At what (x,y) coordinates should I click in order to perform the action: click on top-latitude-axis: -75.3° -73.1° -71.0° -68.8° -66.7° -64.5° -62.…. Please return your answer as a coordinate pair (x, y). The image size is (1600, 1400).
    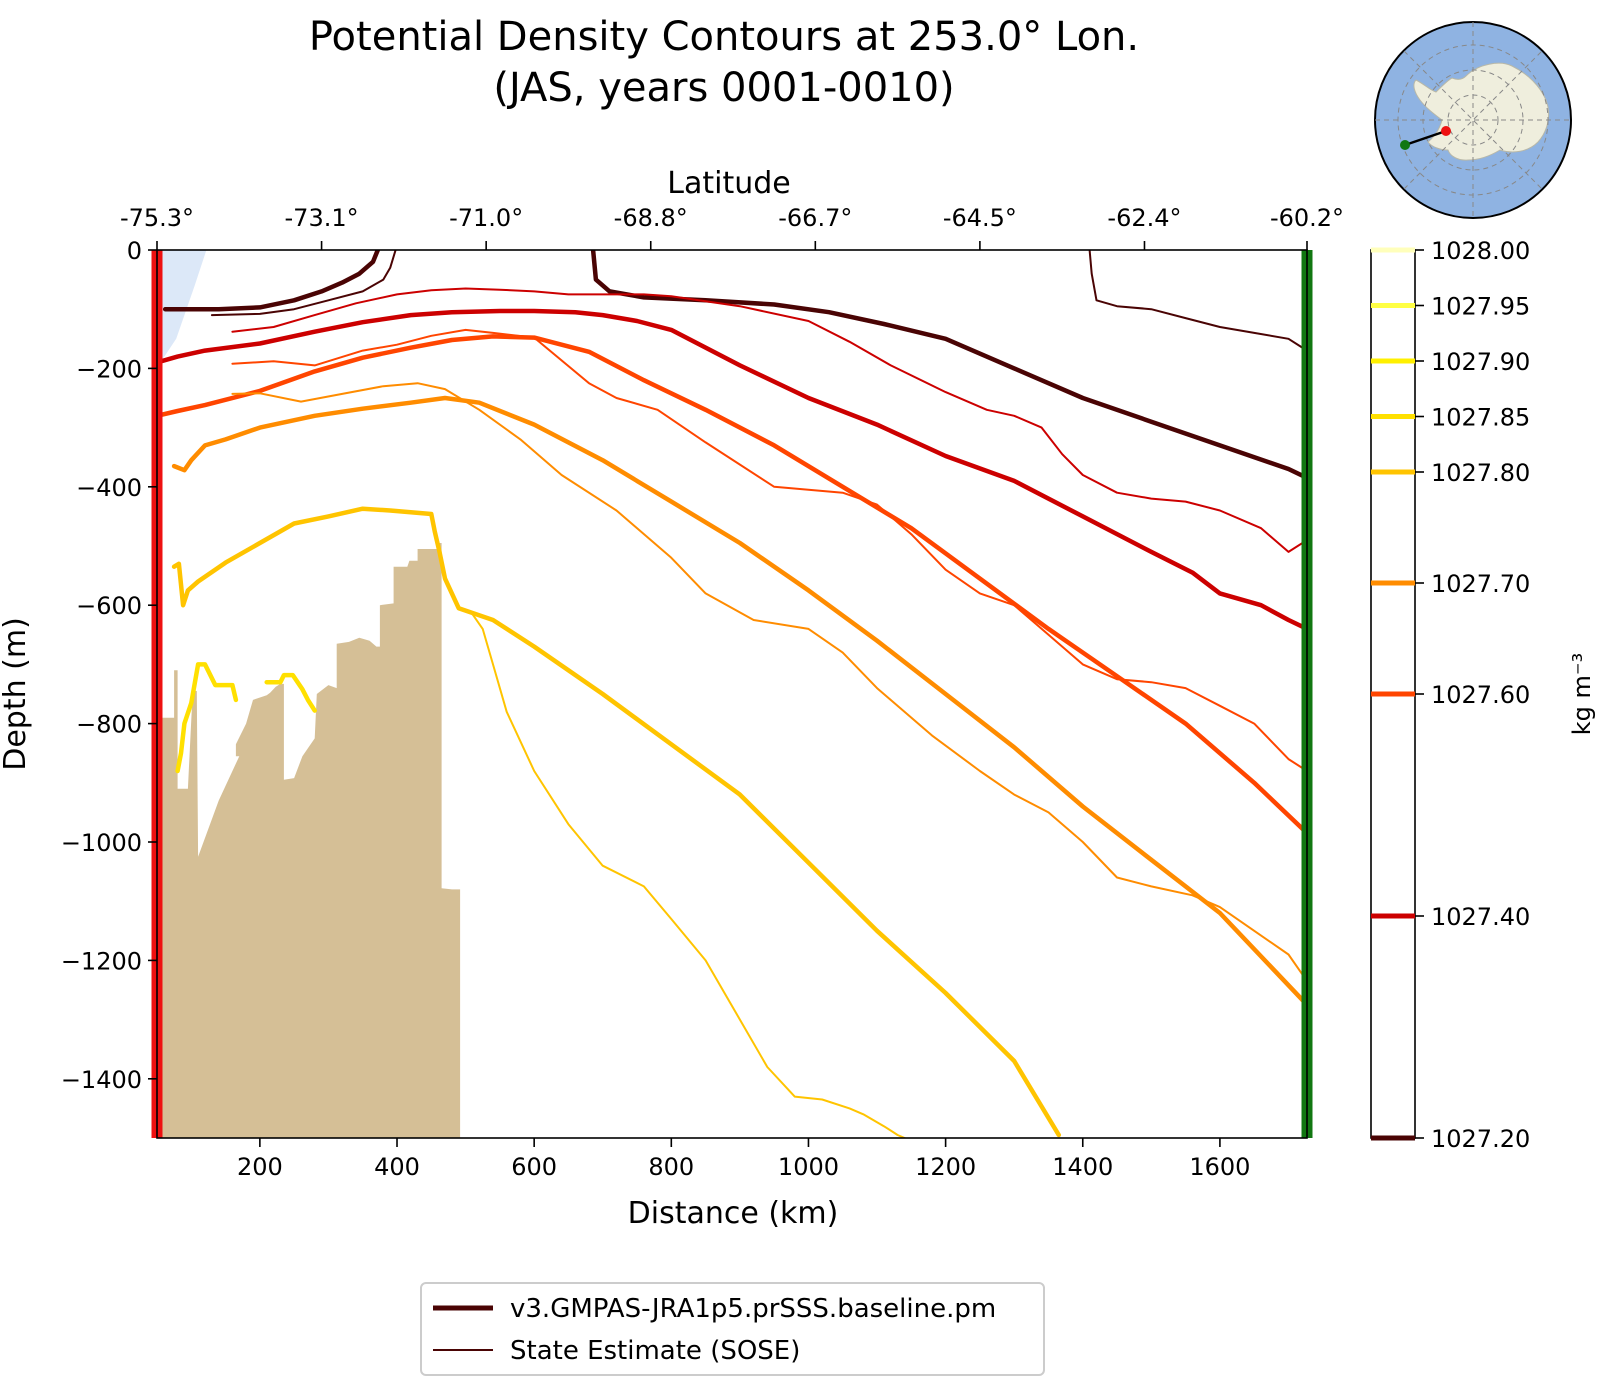
    Looking at the image, I should click on (732, 227).